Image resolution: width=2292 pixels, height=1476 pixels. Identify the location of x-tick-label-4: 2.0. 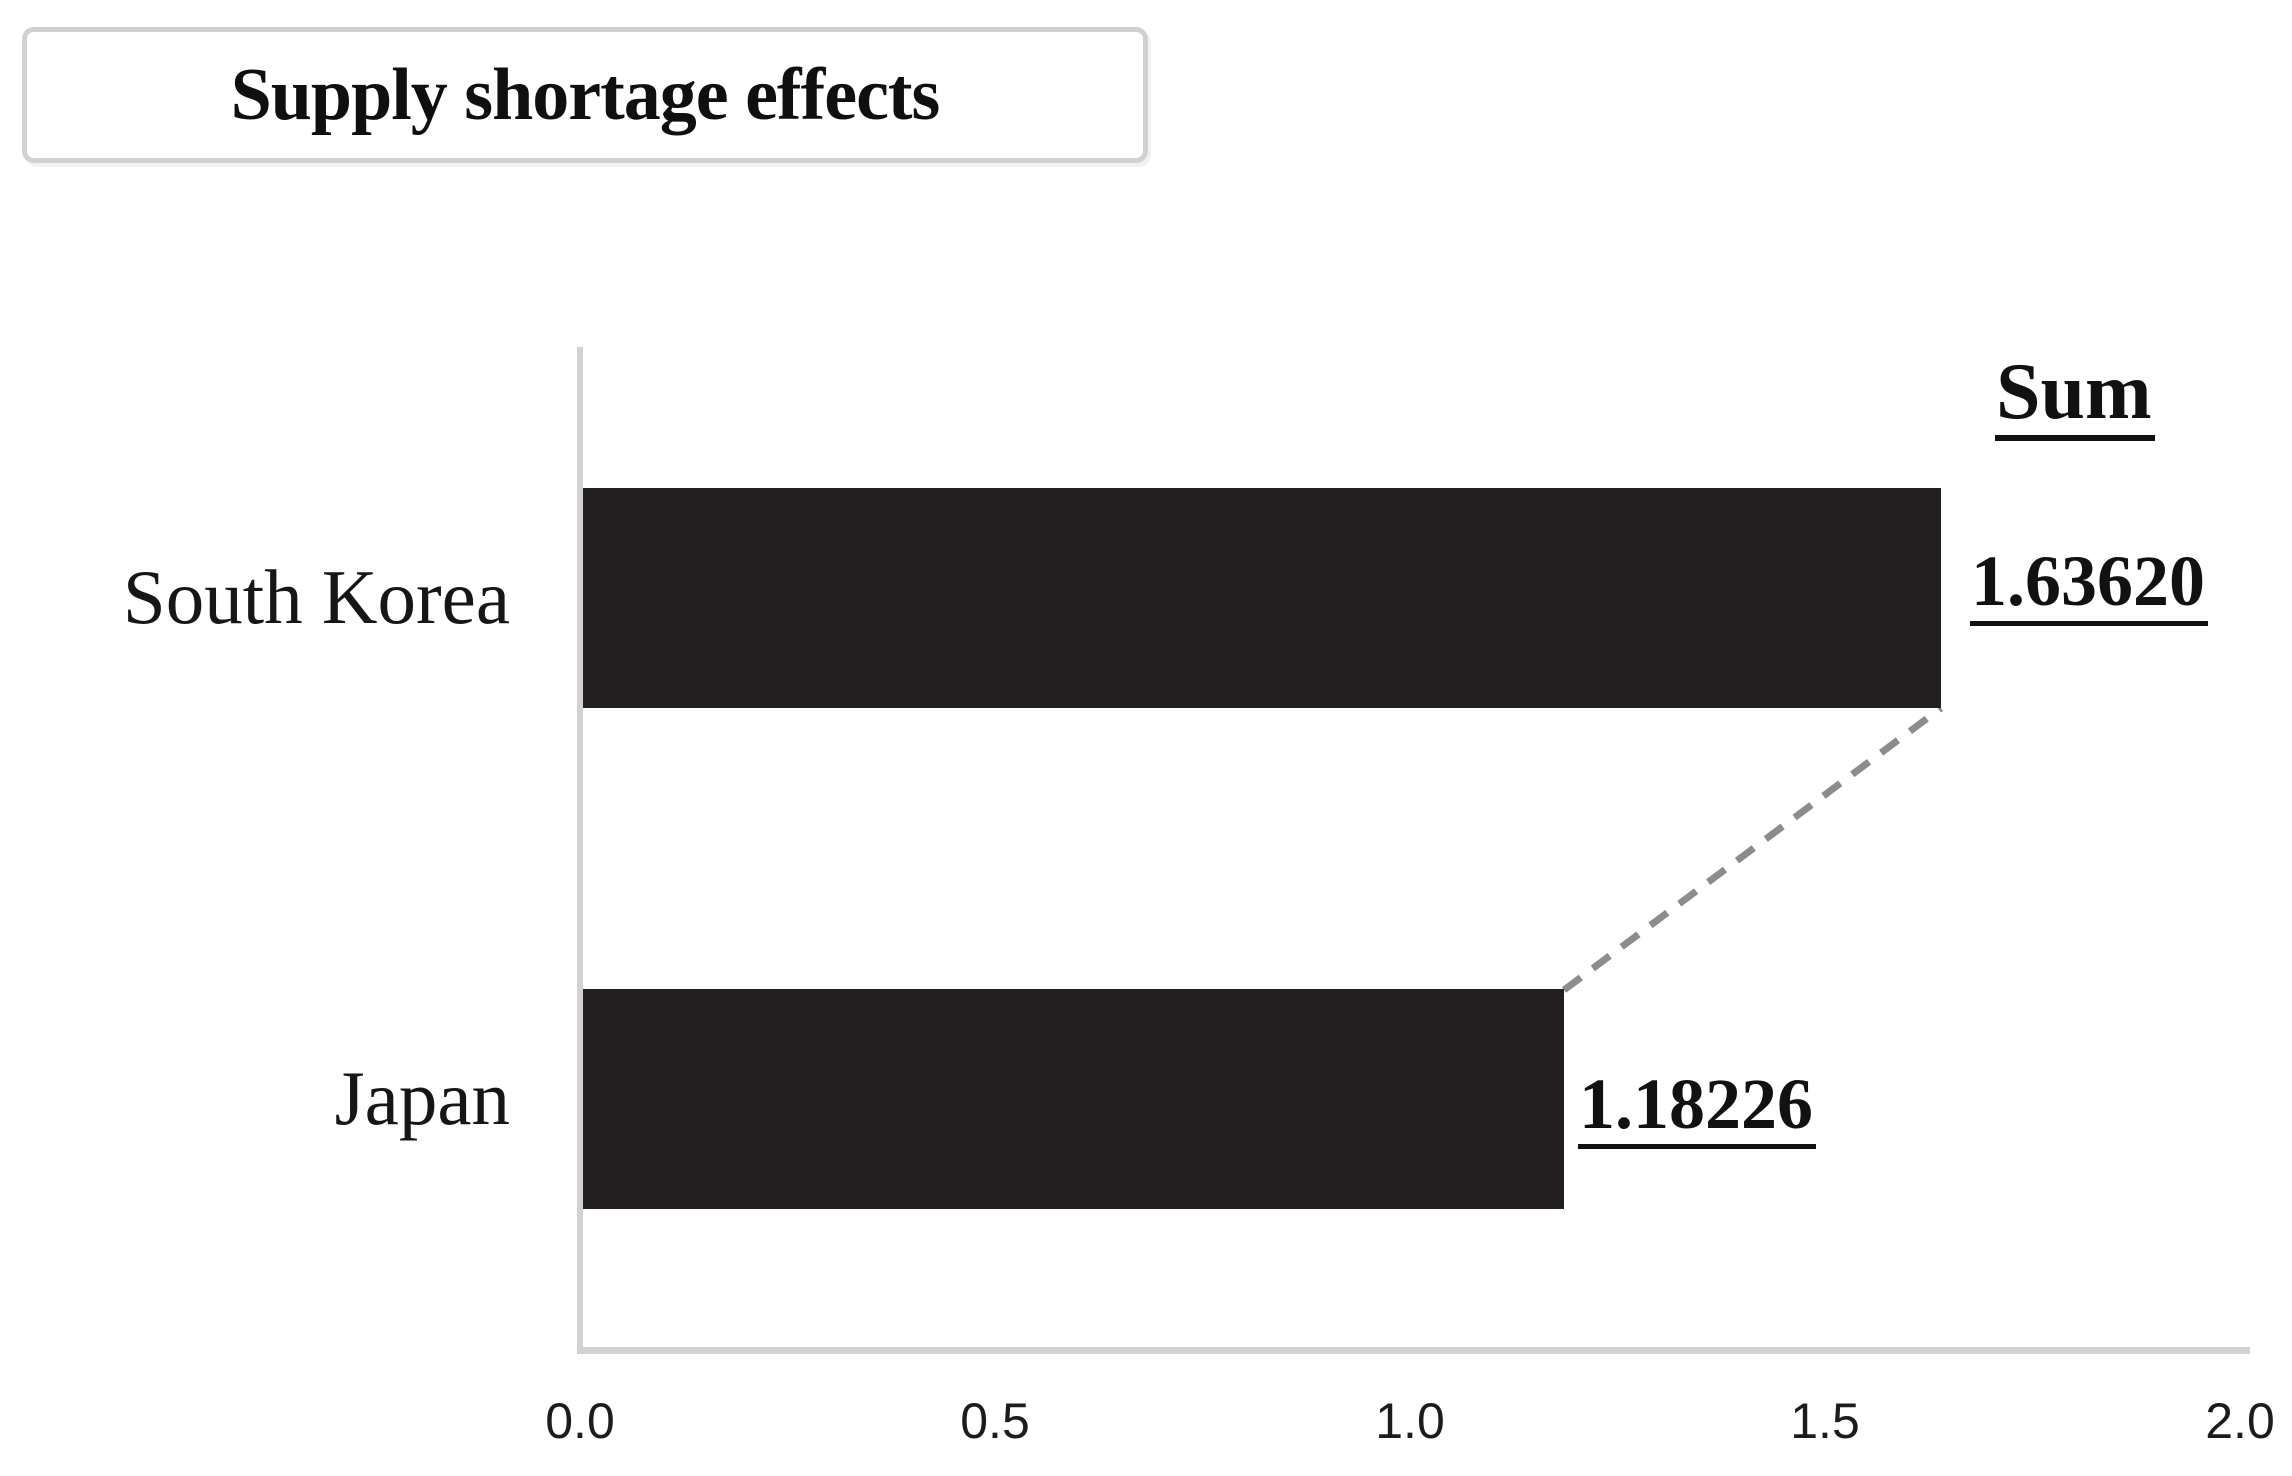
(2240, 1421).